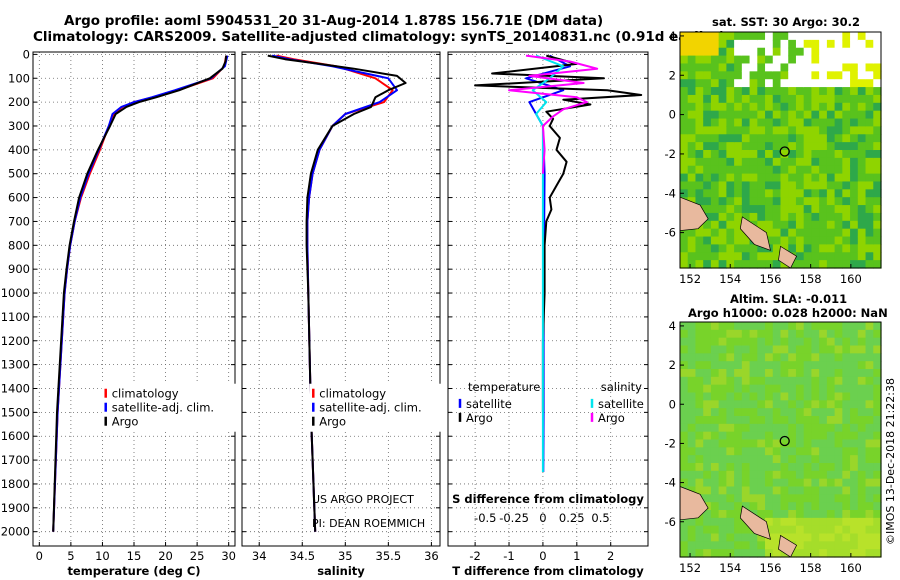 The width and height of the screenshot is (900, 580). What do you see at coordinates (786, 22) in the screenshot?
I see `sst-map-title: sat. SST: 30 Argo: 30.2` at bounding box center [786, 22].